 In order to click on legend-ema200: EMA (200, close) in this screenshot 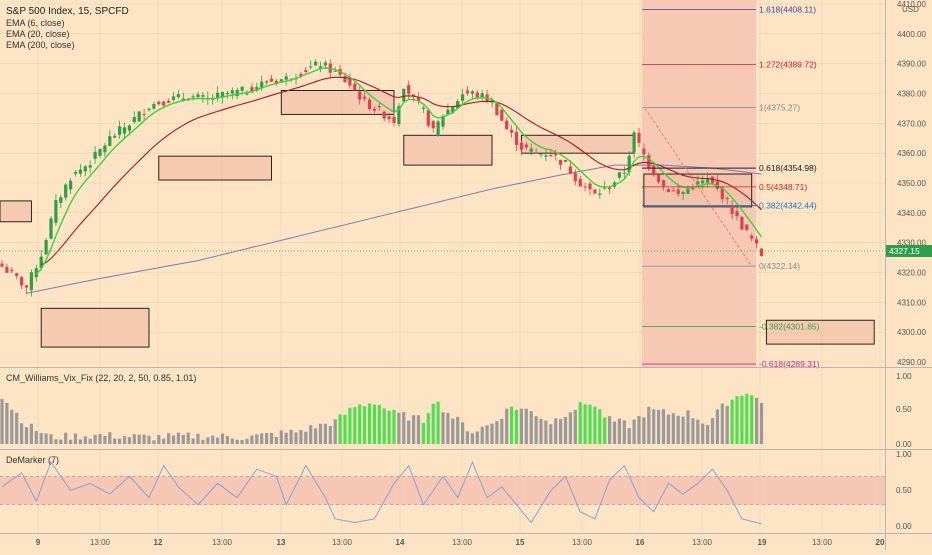, I will do `click(40, 45)`.